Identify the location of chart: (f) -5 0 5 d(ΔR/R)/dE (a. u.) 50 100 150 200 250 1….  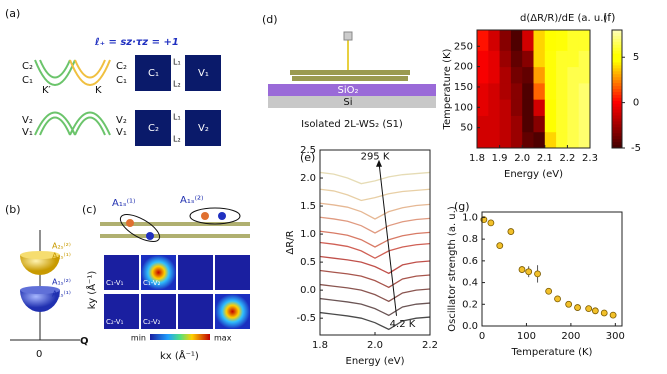
(541, 95).